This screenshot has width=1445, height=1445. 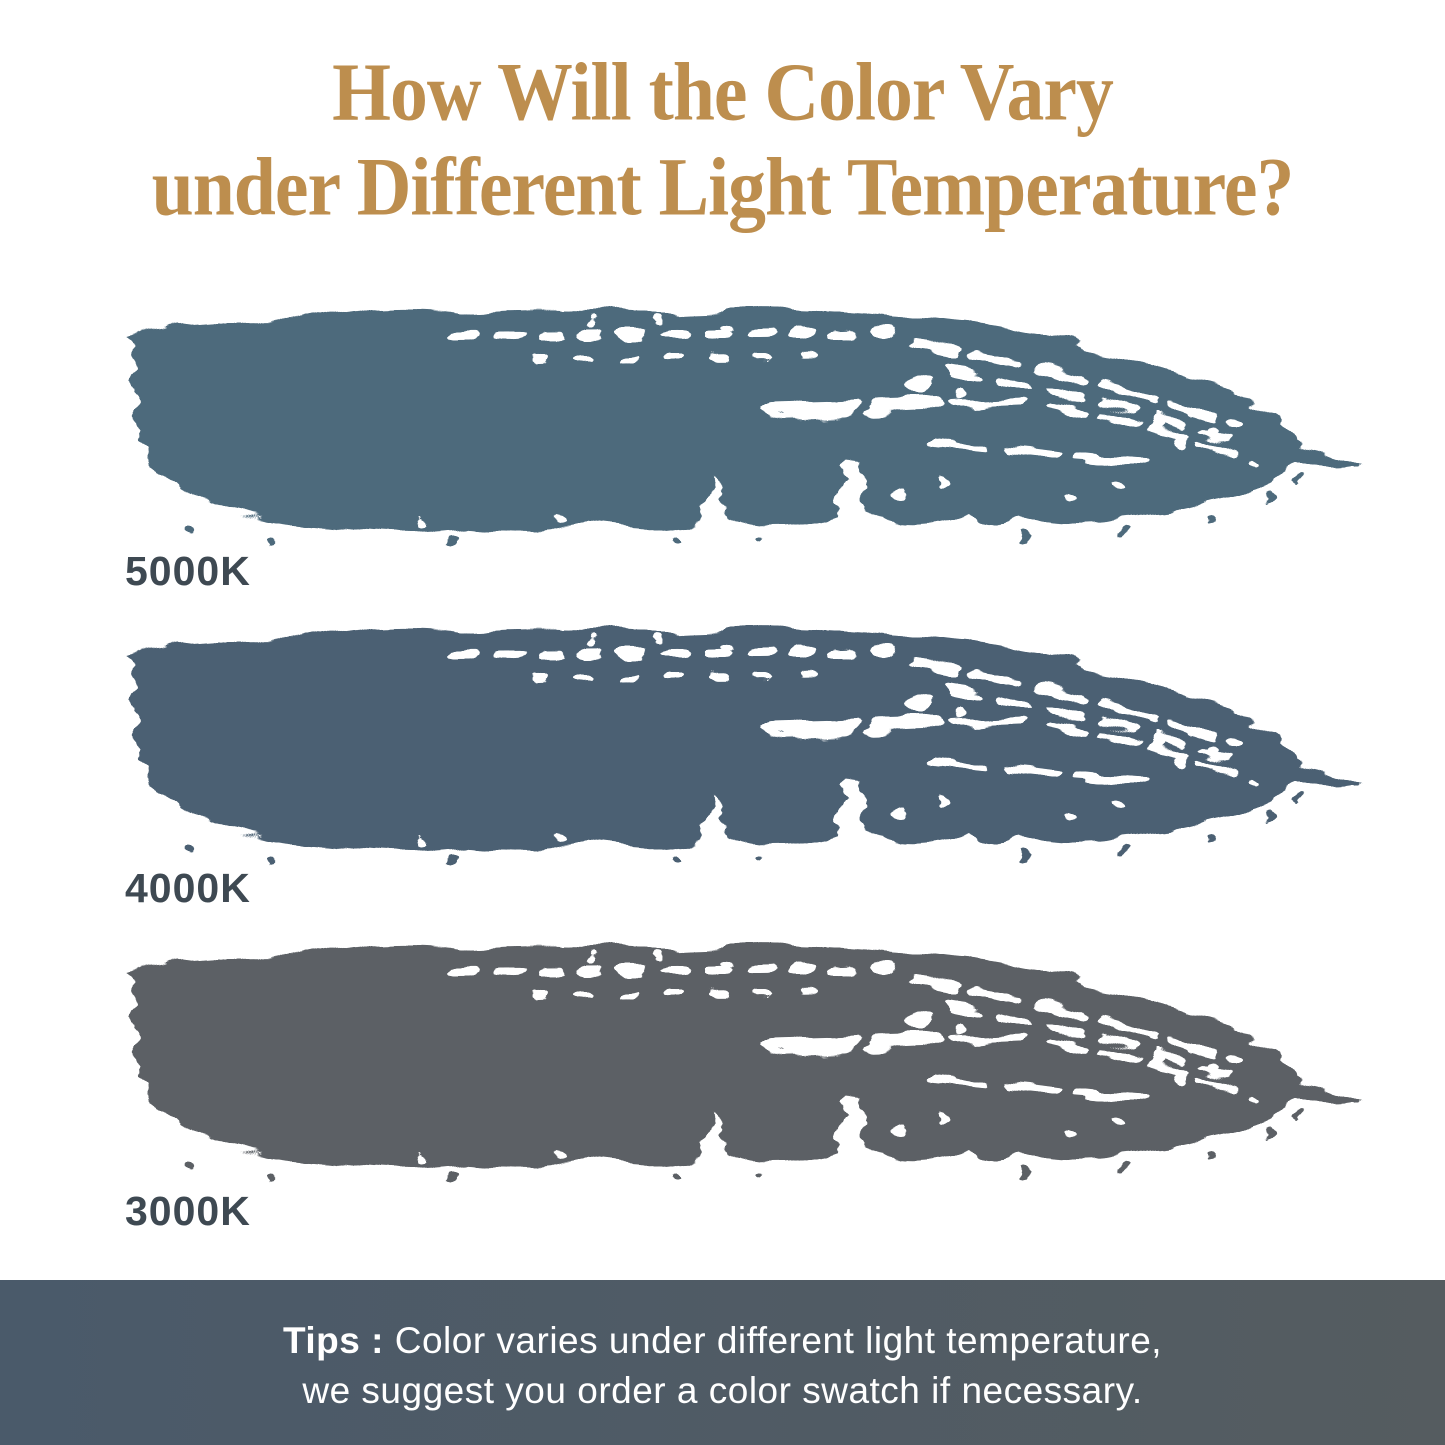 I want to click on swatch-label-5000k: 5000K, so click(x=188, y=571).